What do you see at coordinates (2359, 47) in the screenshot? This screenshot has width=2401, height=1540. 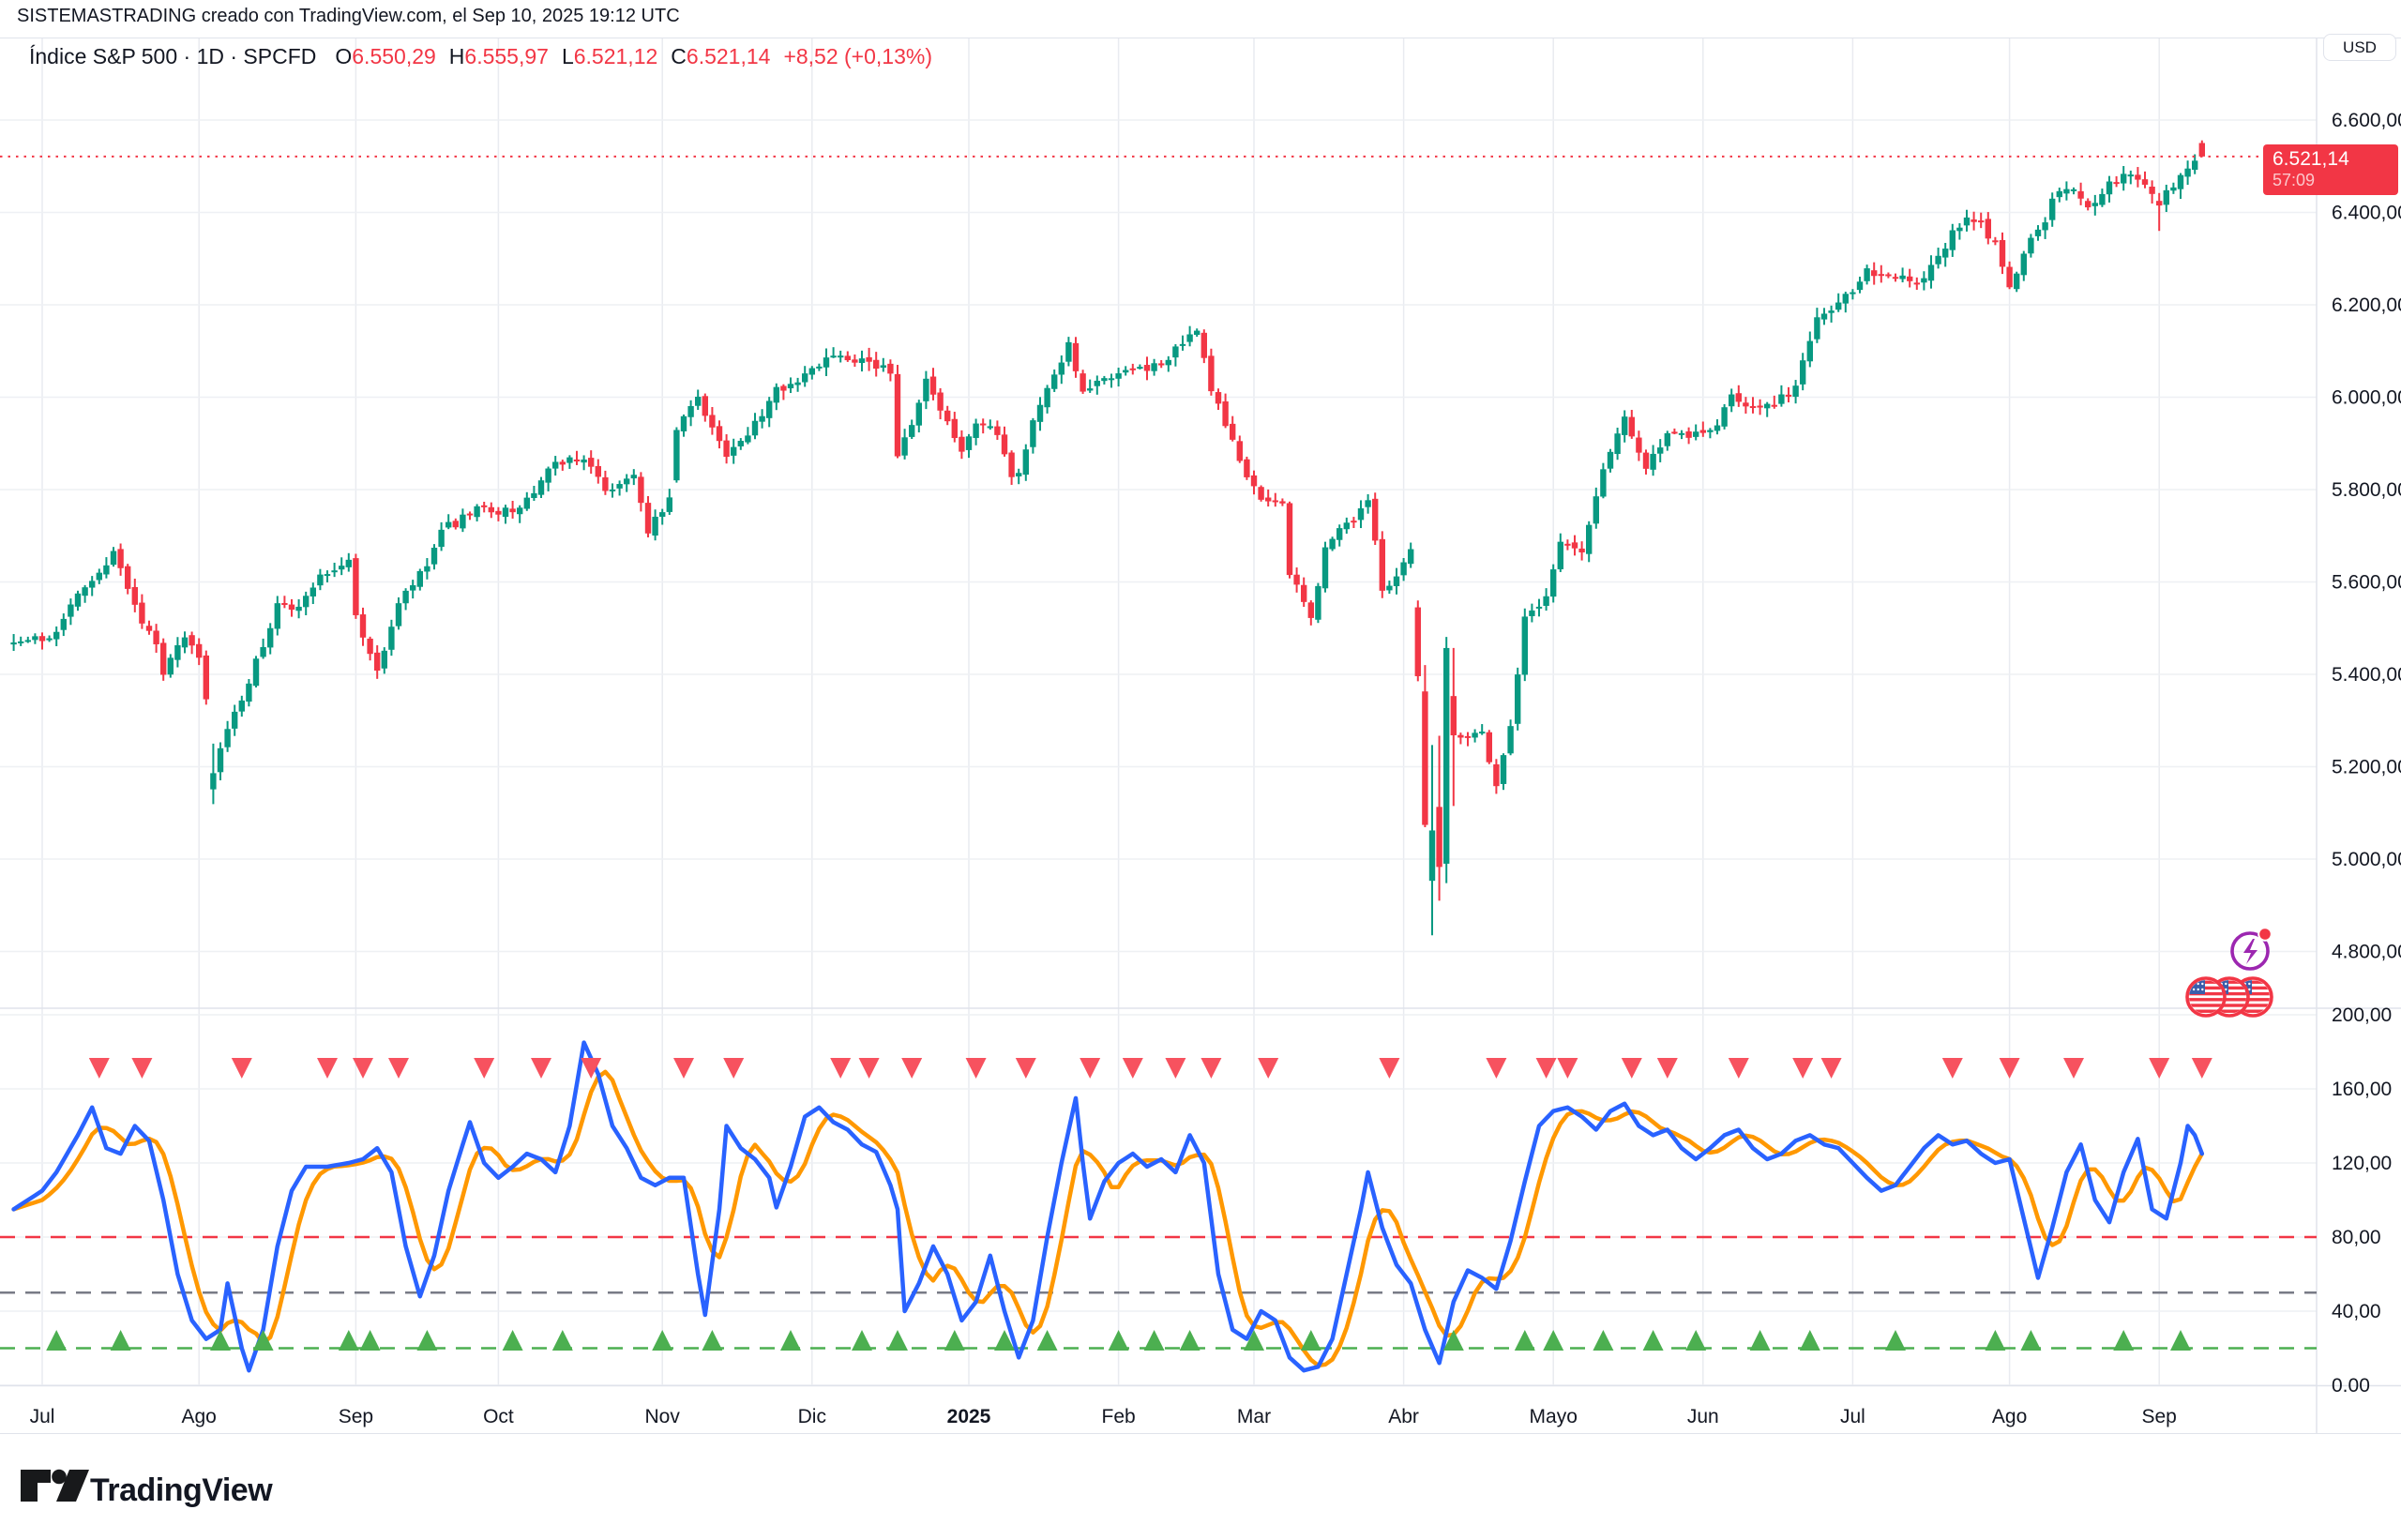 I see `currency-toggle-button: USD` at bounding box center [2359, 47].